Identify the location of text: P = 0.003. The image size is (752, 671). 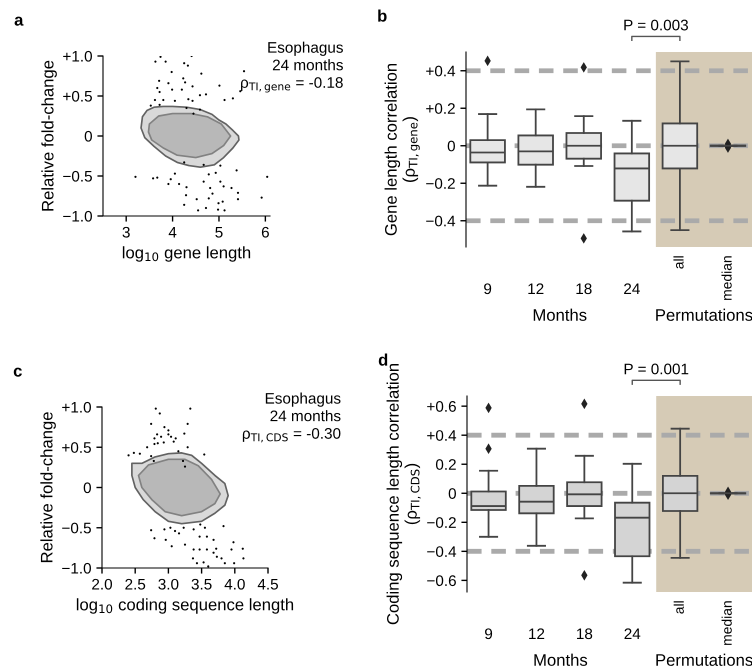
(656, 25).